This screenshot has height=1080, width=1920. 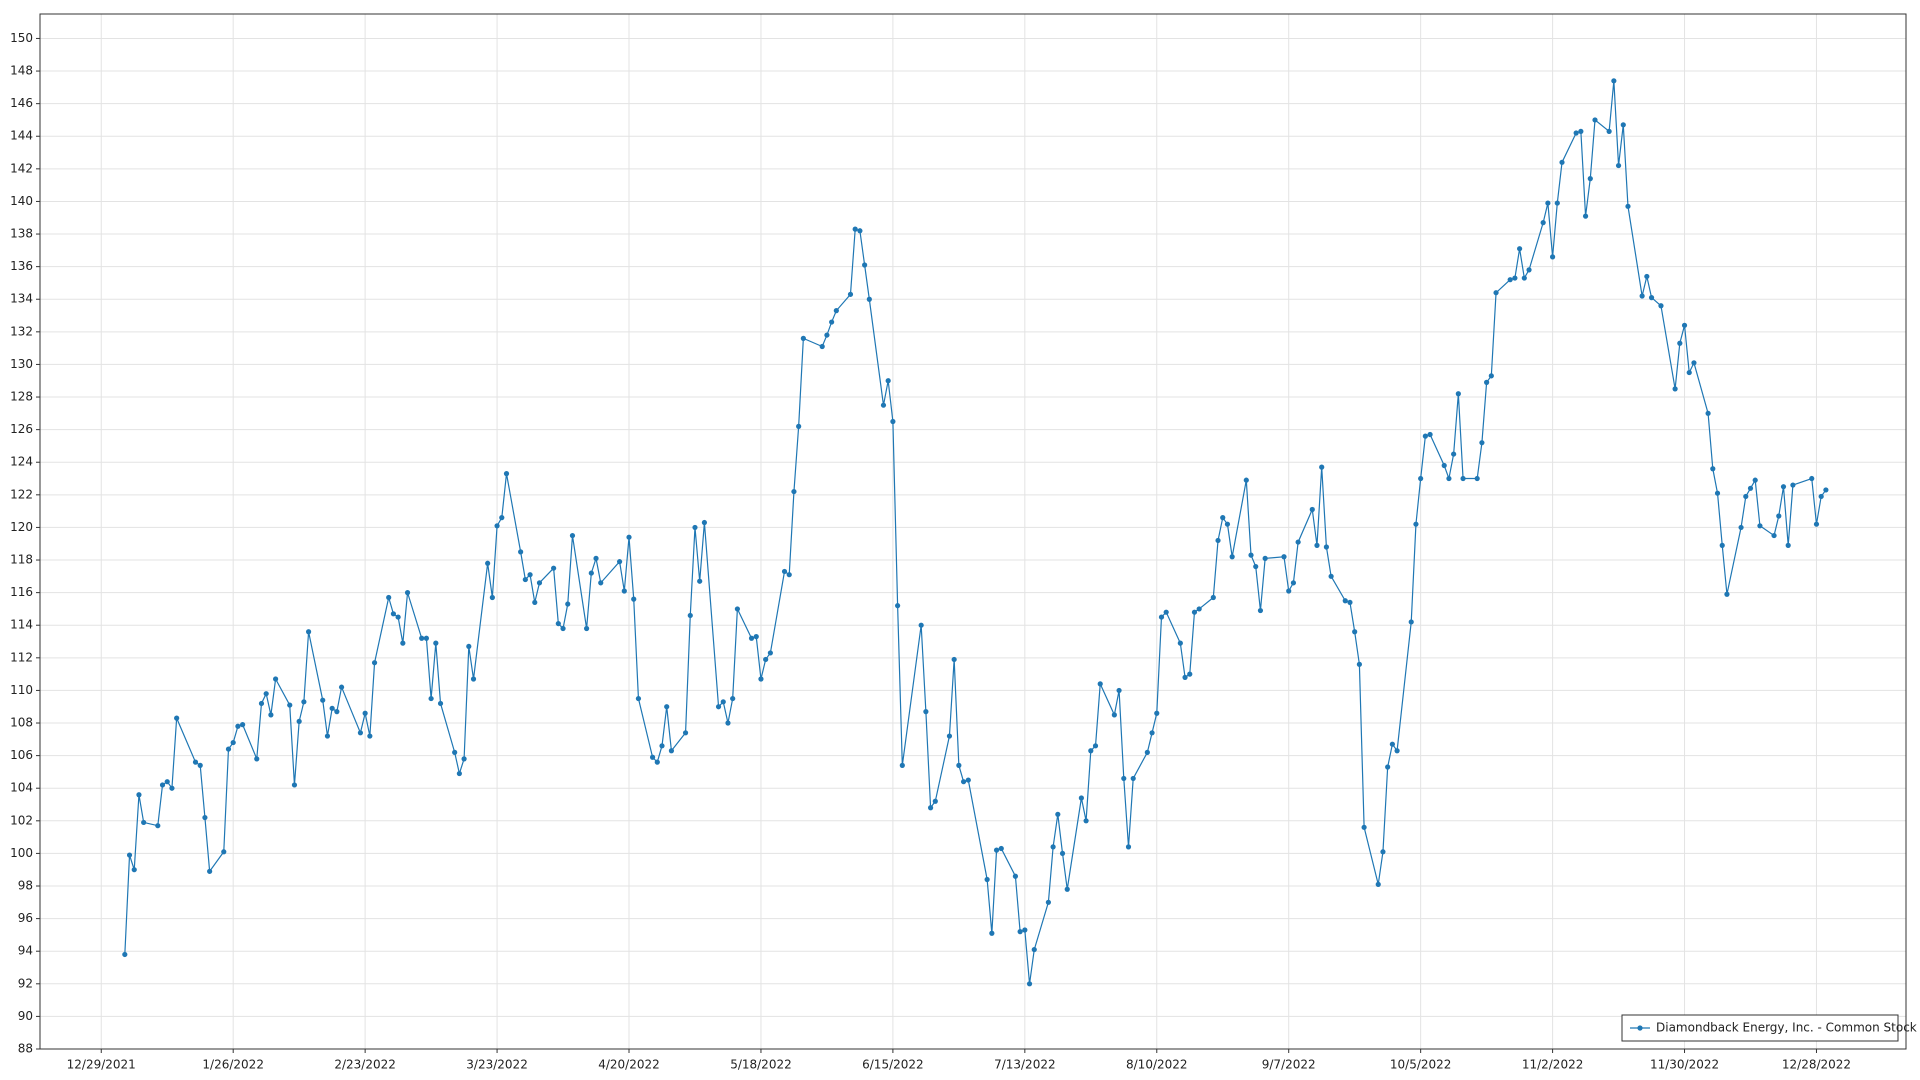 I want to click on x-tick-label: 2/23/2022, so click(x=365, y=1065).